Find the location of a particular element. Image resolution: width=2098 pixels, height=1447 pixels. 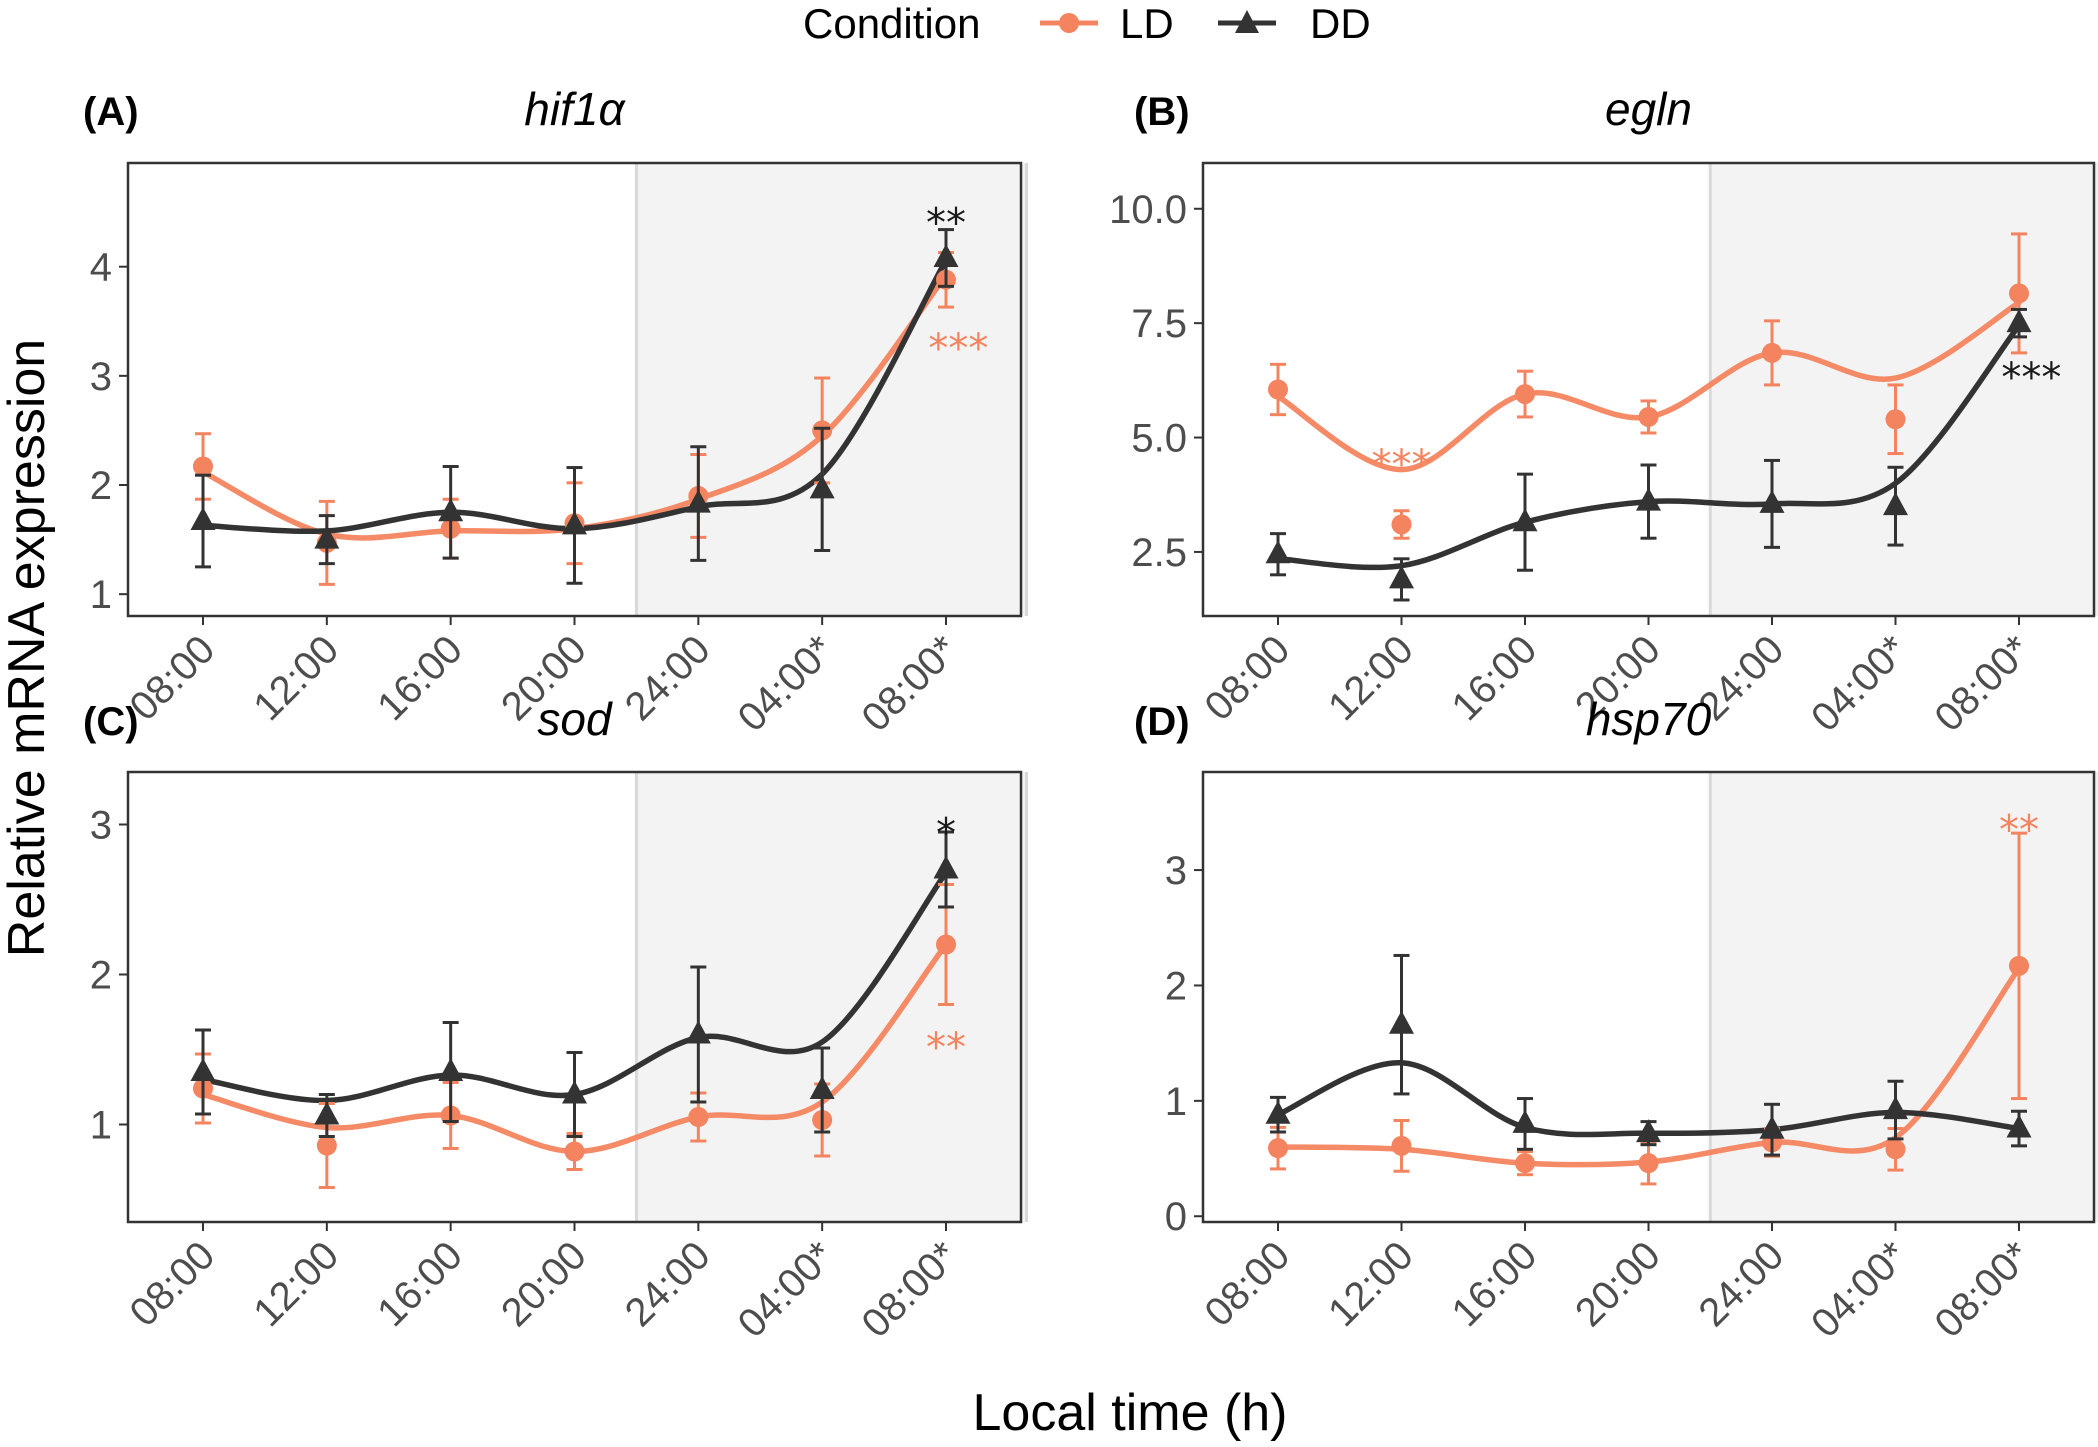

legend-dd-label: DD is located at coordinates (1340, 23).